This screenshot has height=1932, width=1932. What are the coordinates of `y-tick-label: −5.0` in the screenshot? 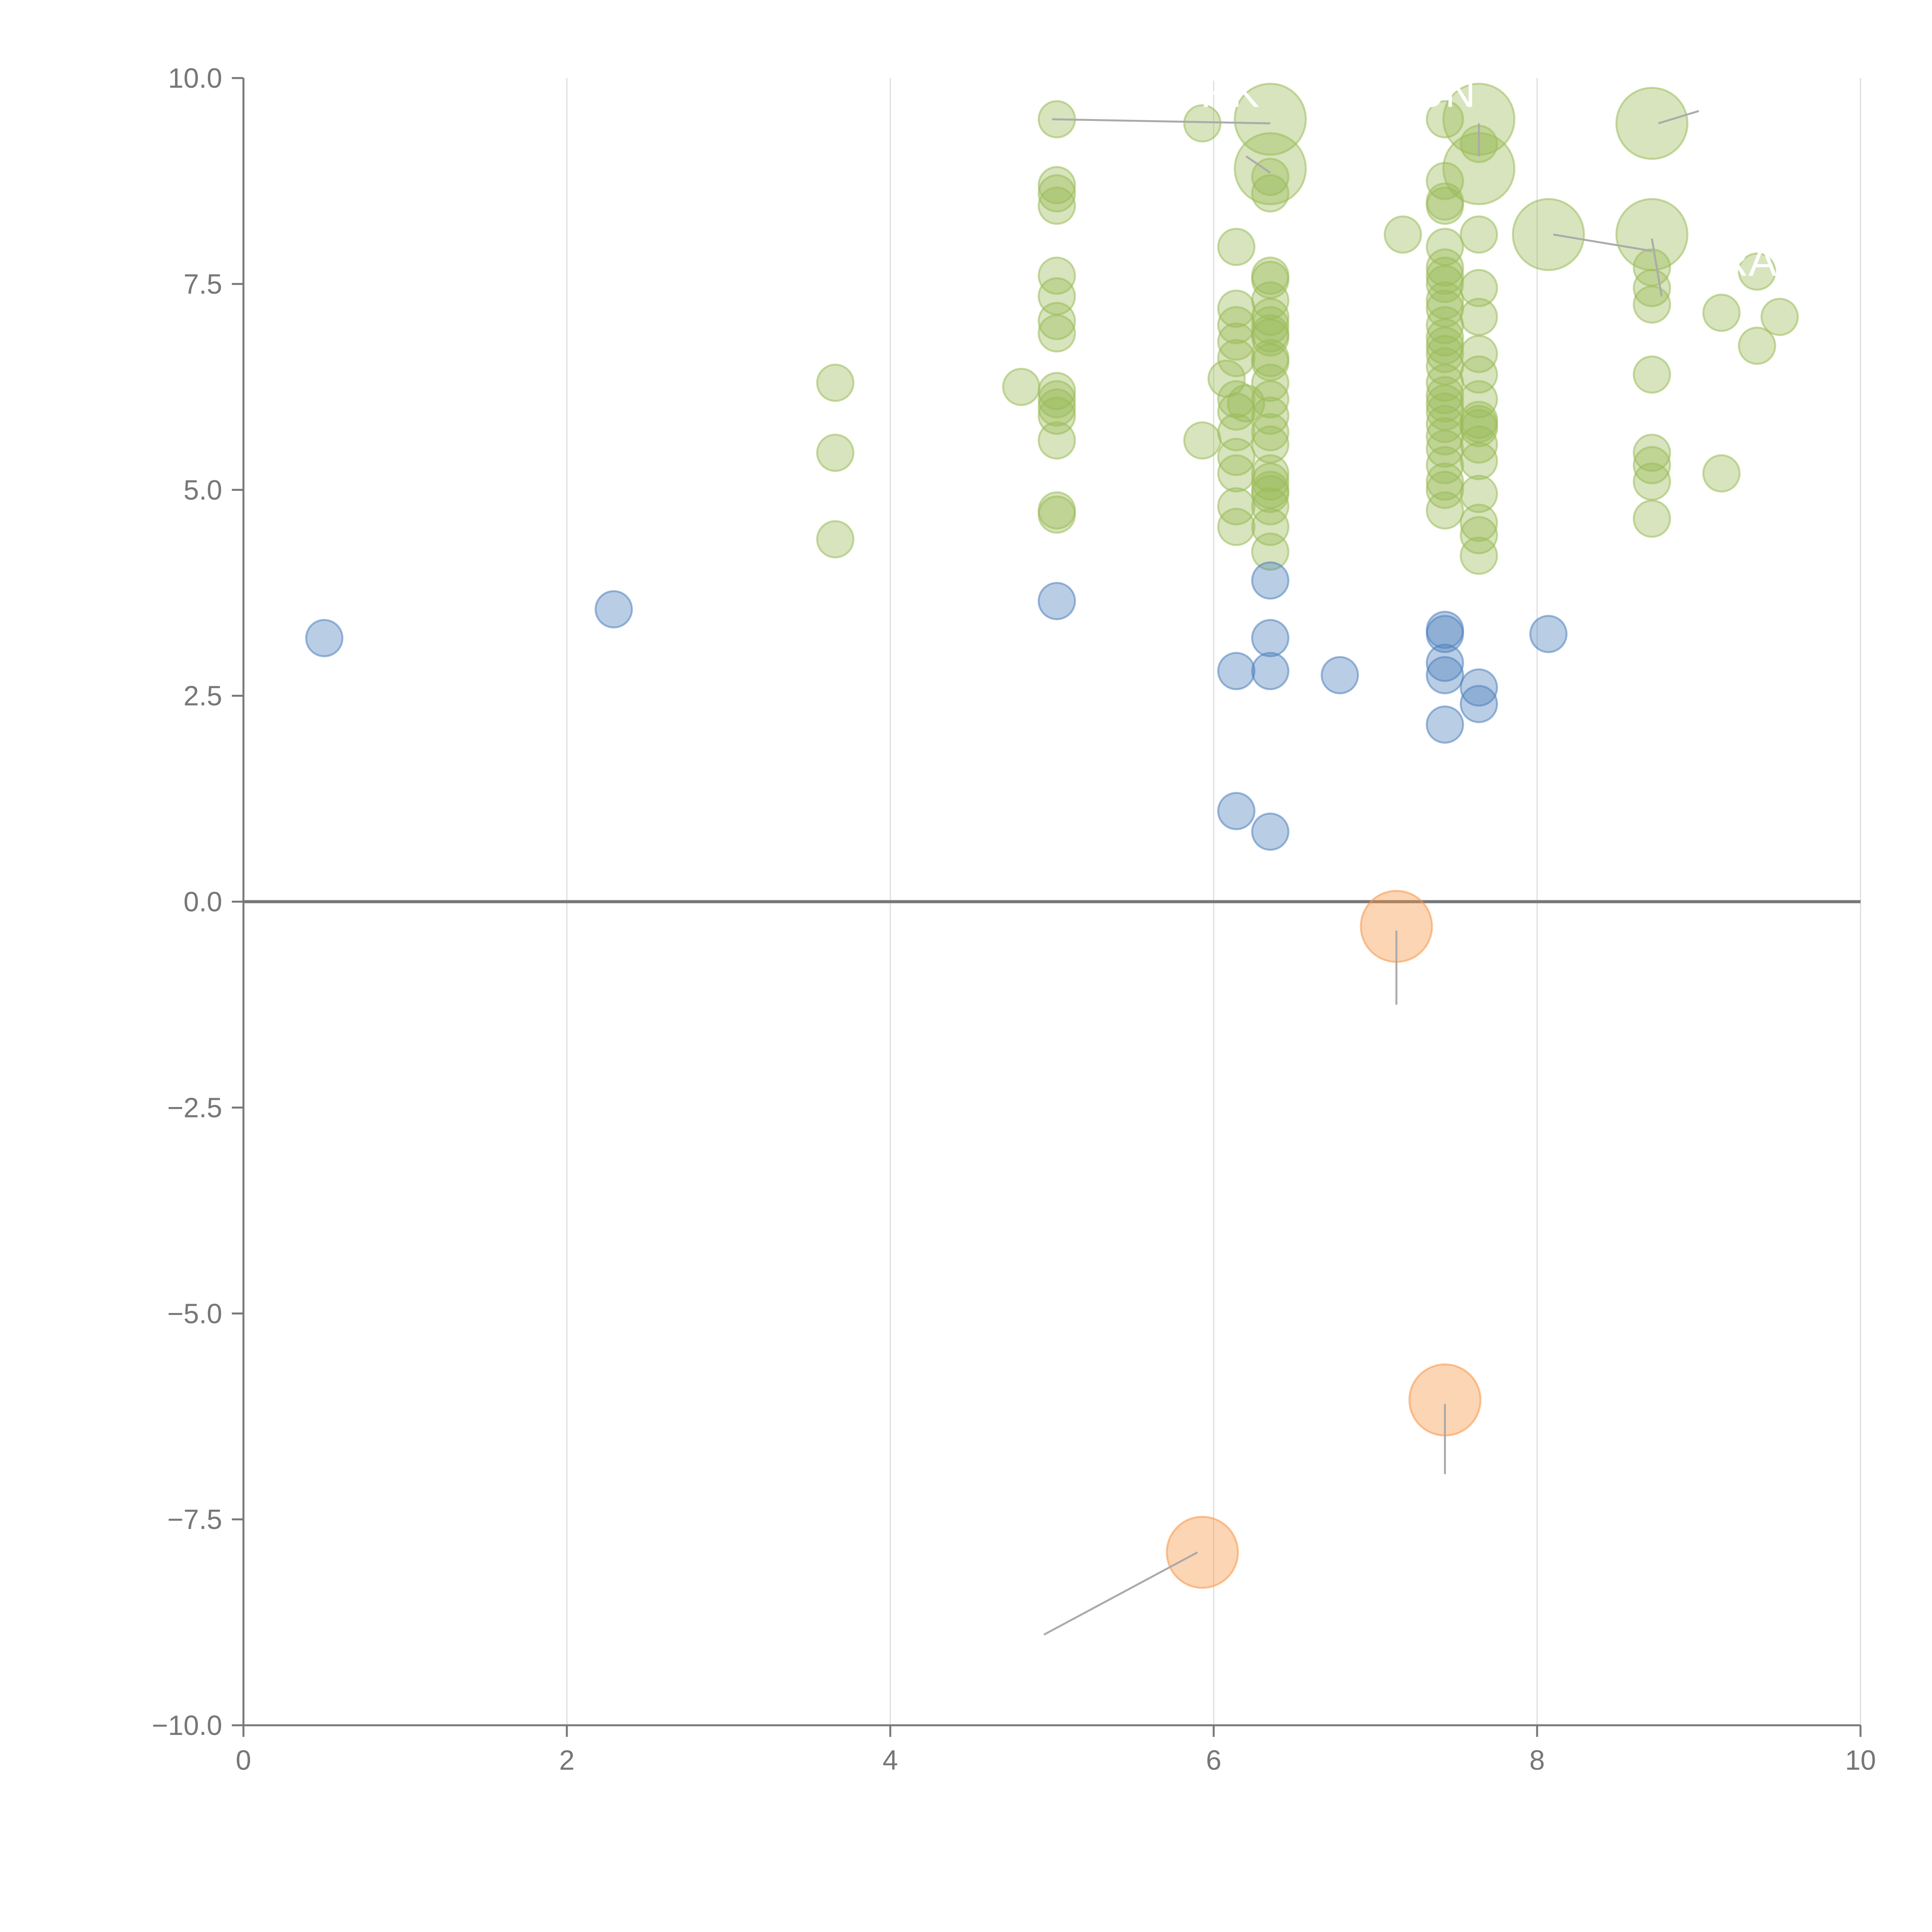 It's located at (194, 1313).